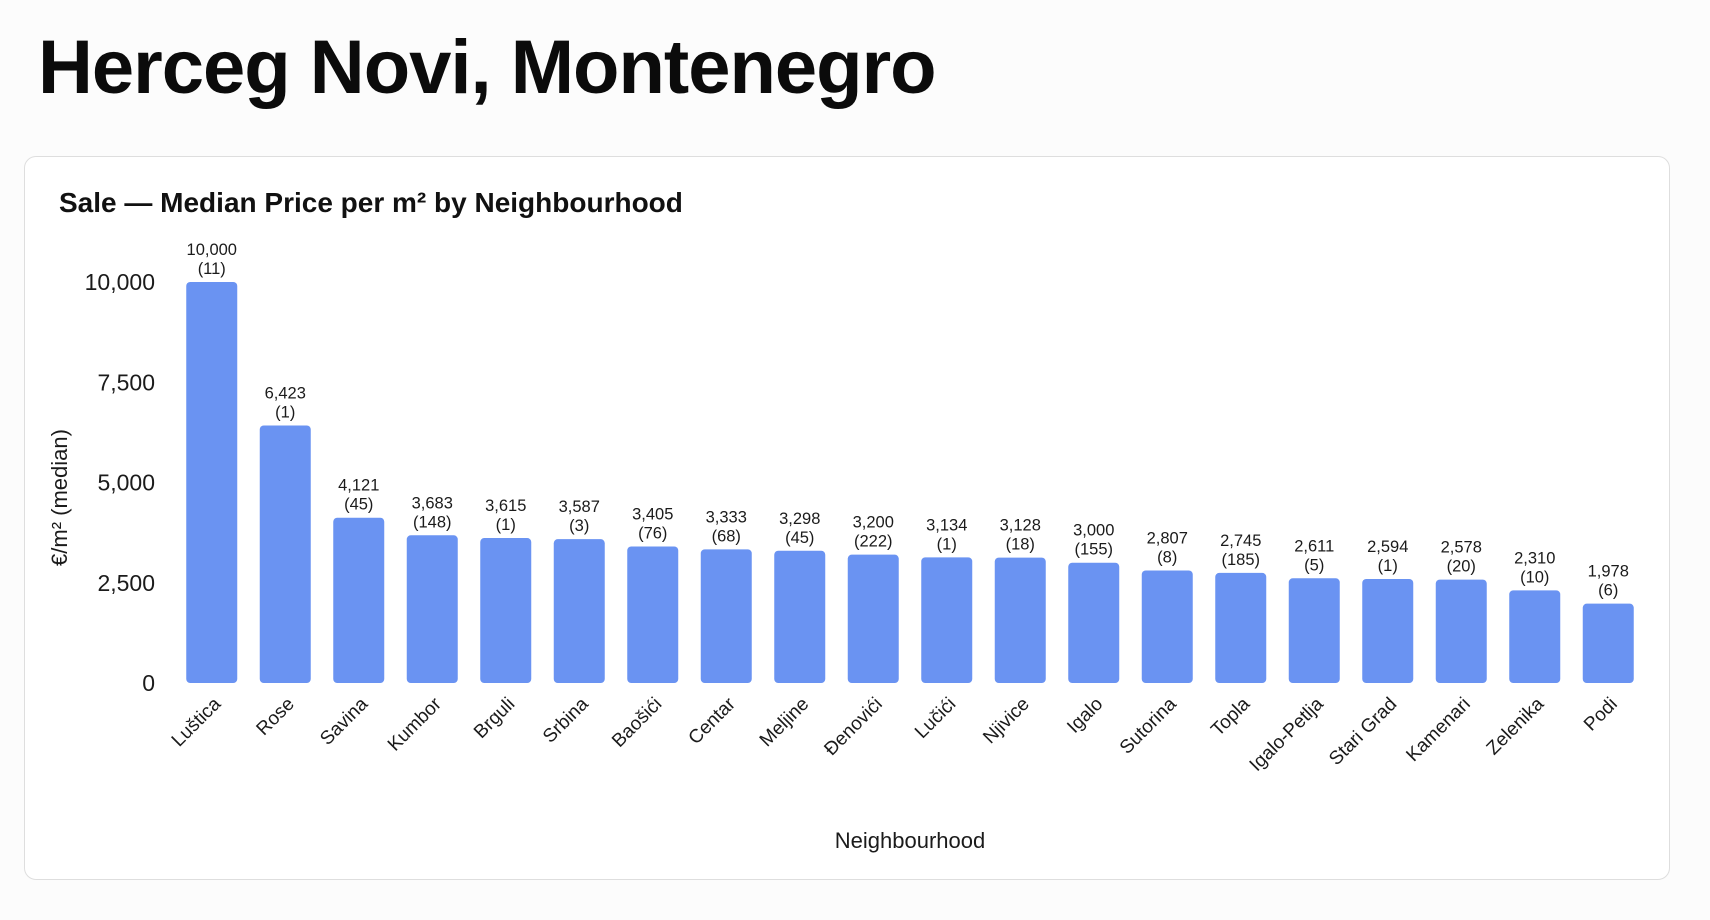  I want to click on x-tick-label: Kamenari, so click(1438, 730).